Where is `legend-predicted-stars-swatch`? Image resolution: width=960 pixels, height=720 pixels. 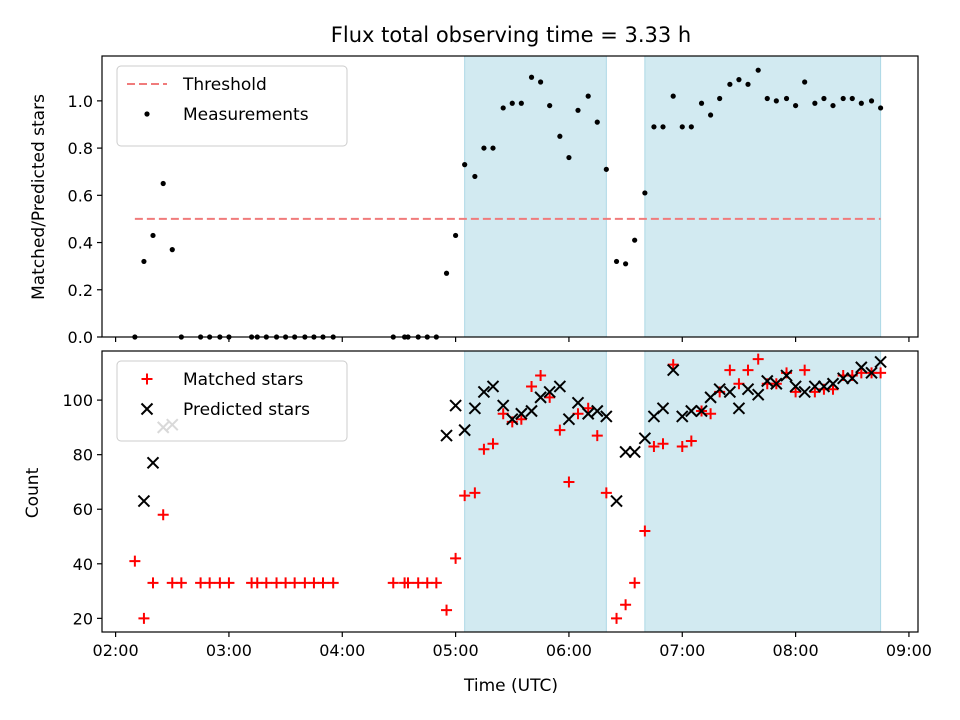
legend-predicted-stars-swatch is located at coordinates (147, 409).